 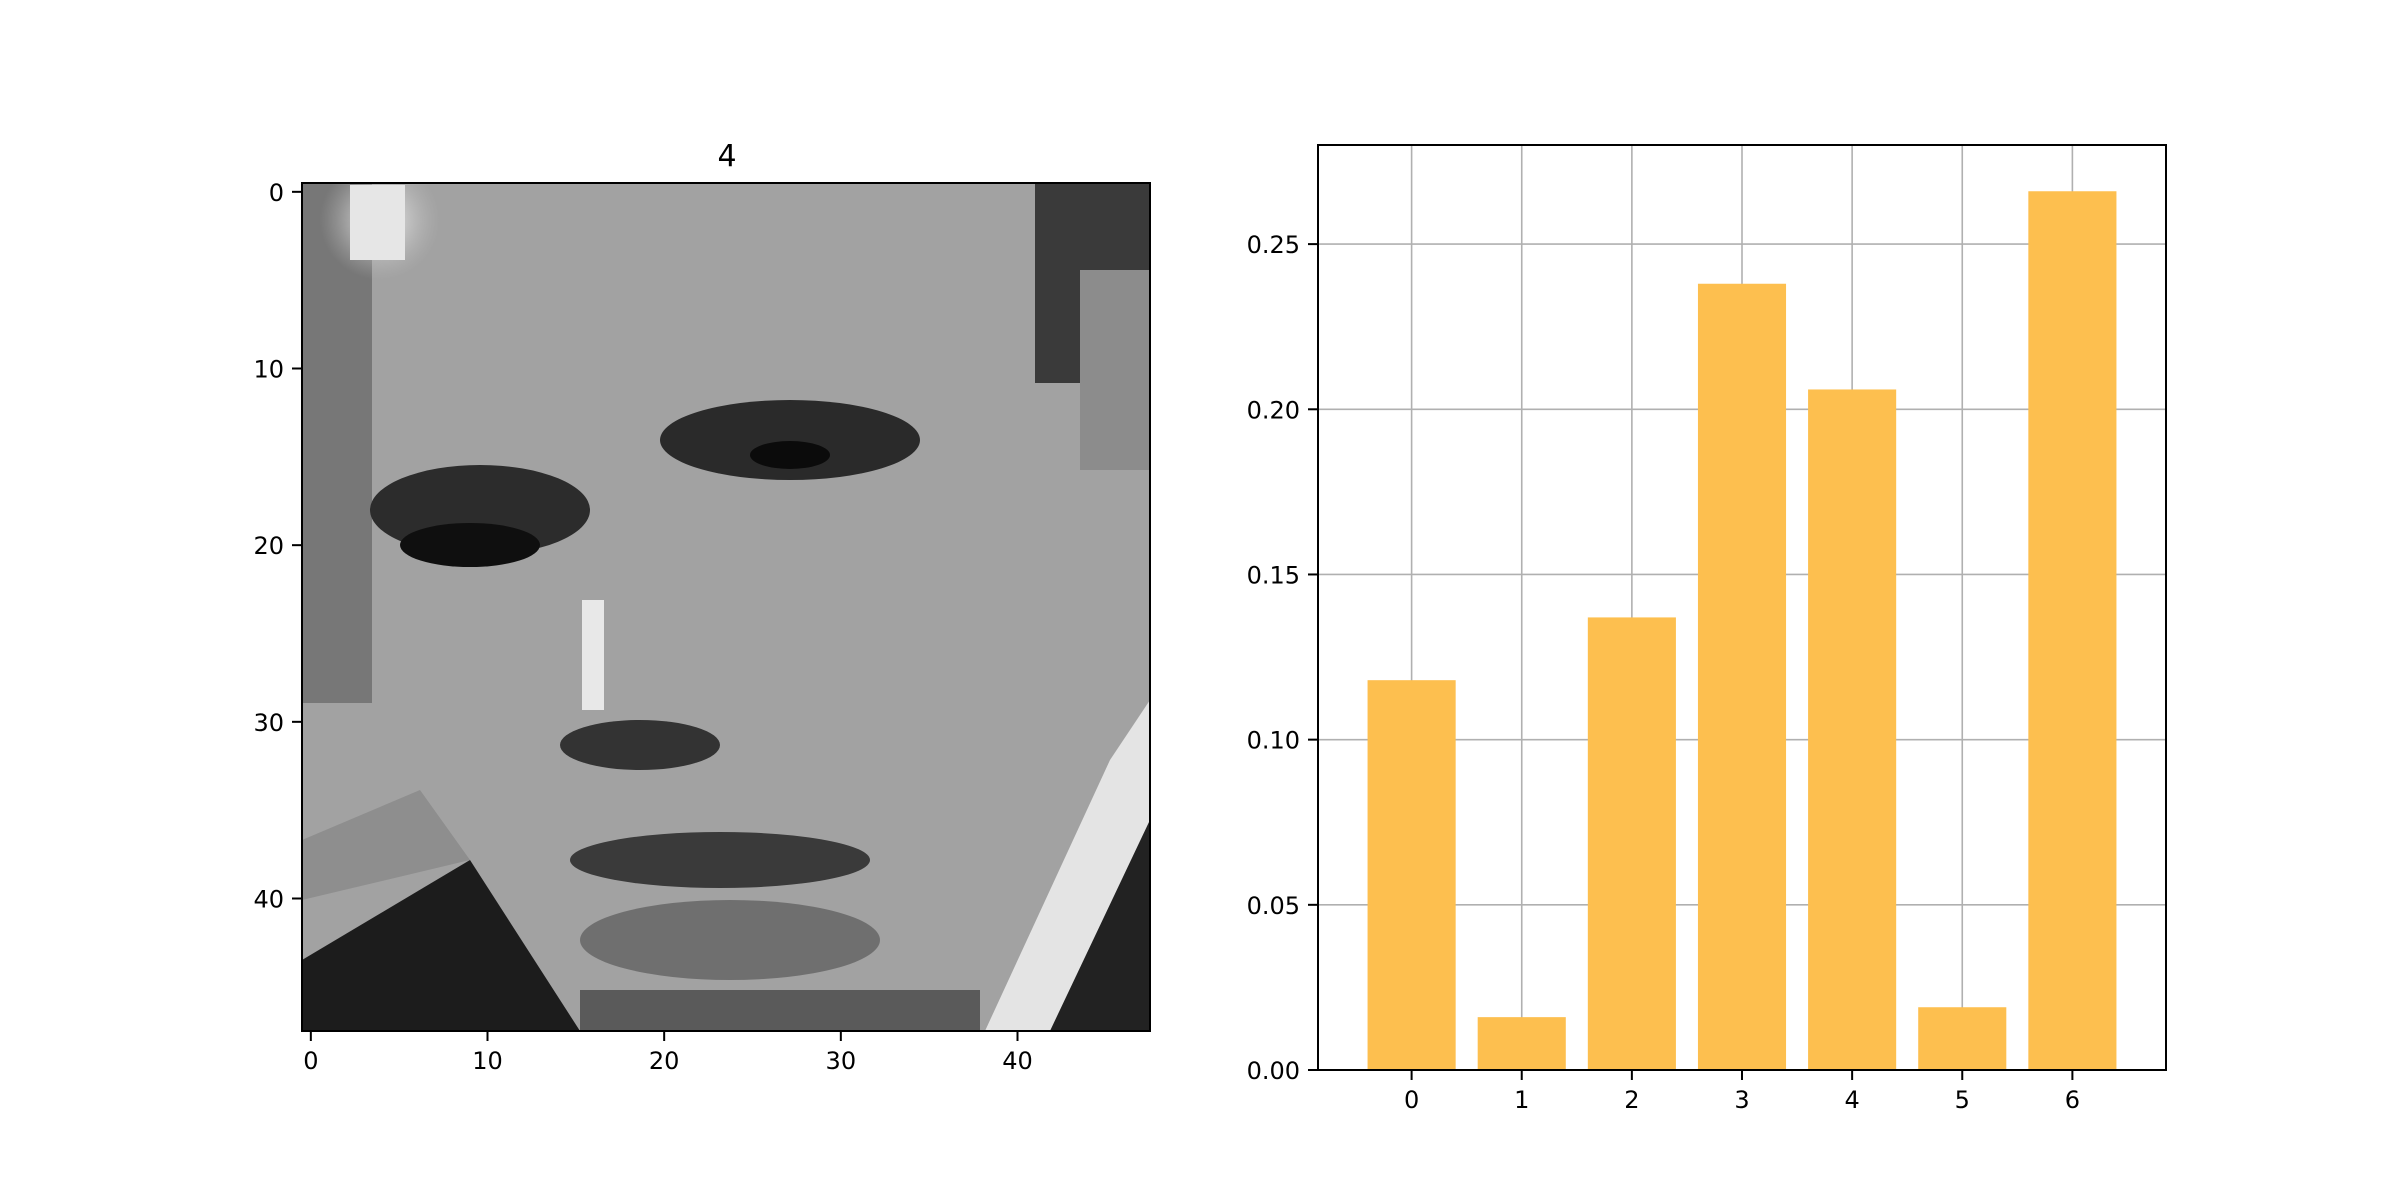 I want to click on y-tick-label: 0.25, so click(x=1273, y=245).